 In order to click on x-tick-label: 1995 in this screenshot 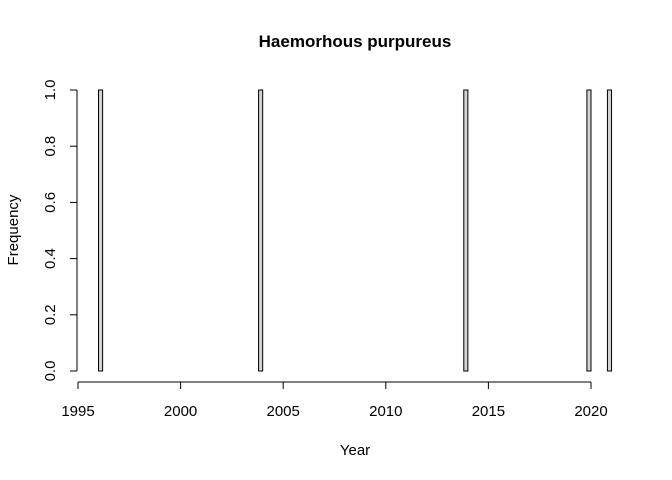, I will do `click(77, 411)`.